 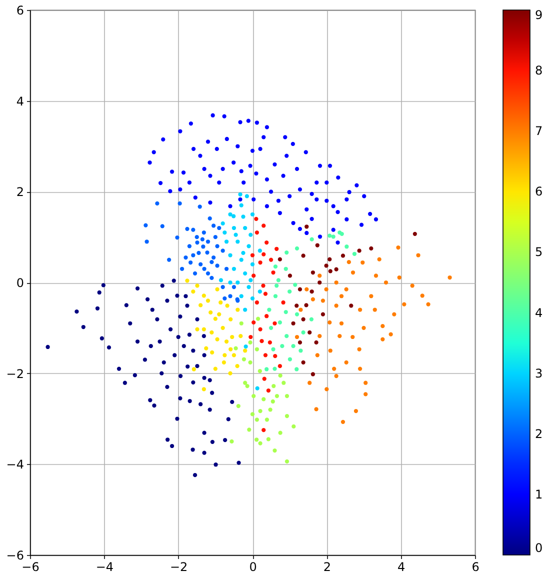 I want to click on x-tick-label: 0, so click(x=253, y=567).